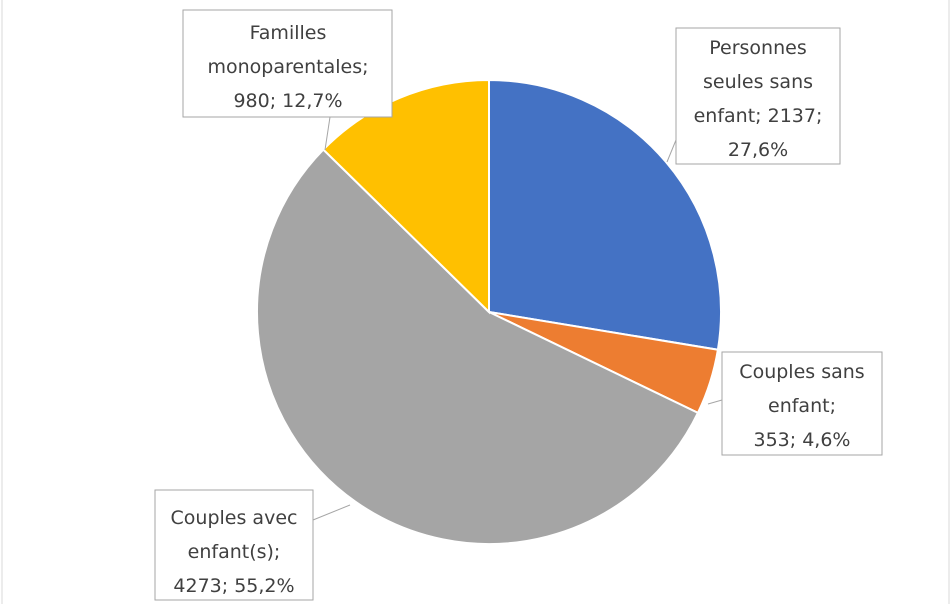 This screenshot has height=604, width=952. What do you see at coordinates (234, 518) in the screenshot?
I see `label-line: Couples avec` at bounding box center [234, 518].